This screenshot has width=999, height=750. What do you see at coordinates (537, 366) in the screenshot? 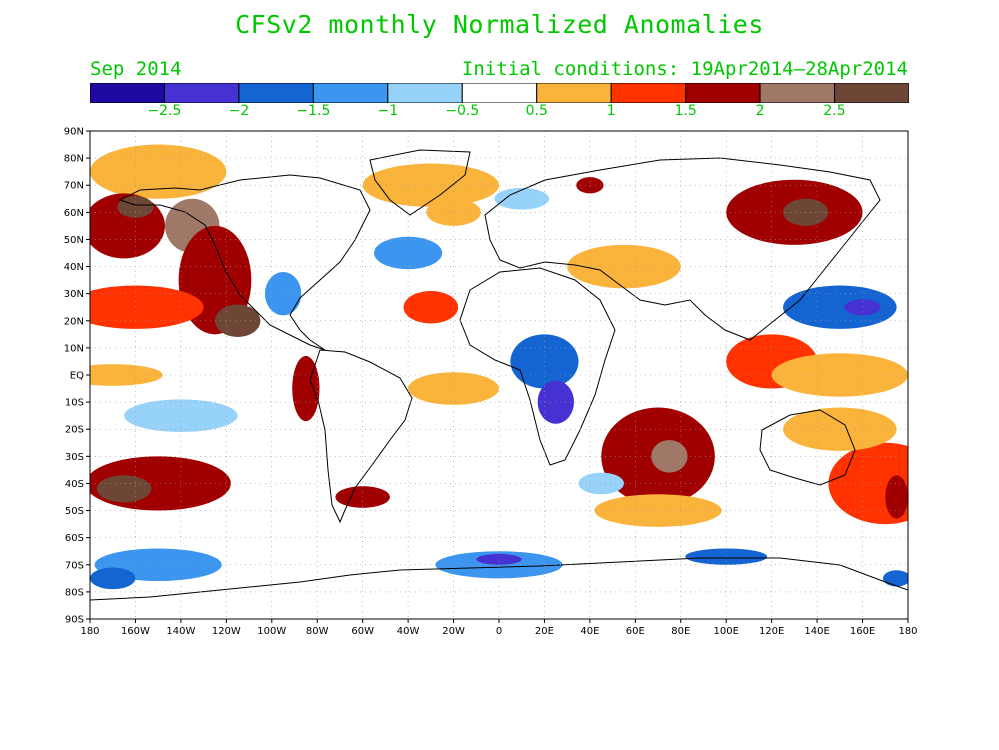
I see `coast-africa` at bounding box center [537, 366].